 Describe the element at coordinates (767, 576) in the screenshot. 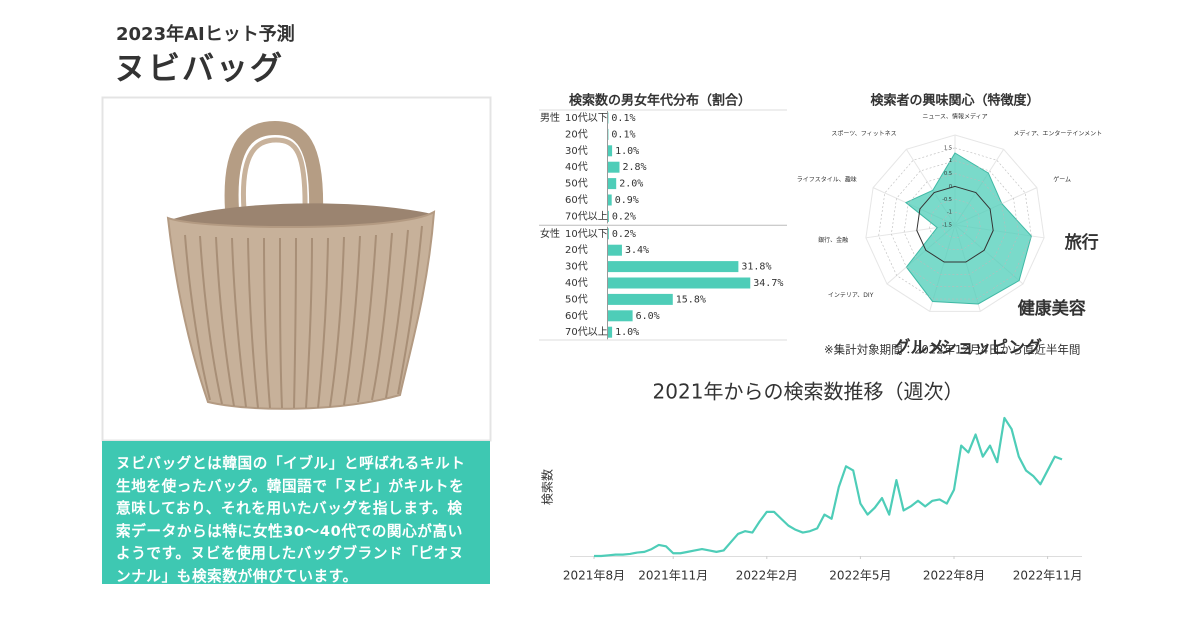

I see `x-tick-label: 2022年2月` at that location.